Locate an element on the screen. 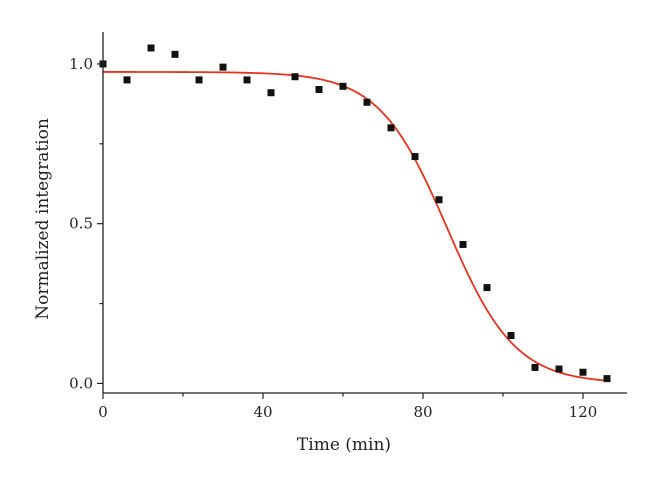 The height and width of the screenshot is (487, 660). x-tick-label: 80 is located at coordinates (422, 412).